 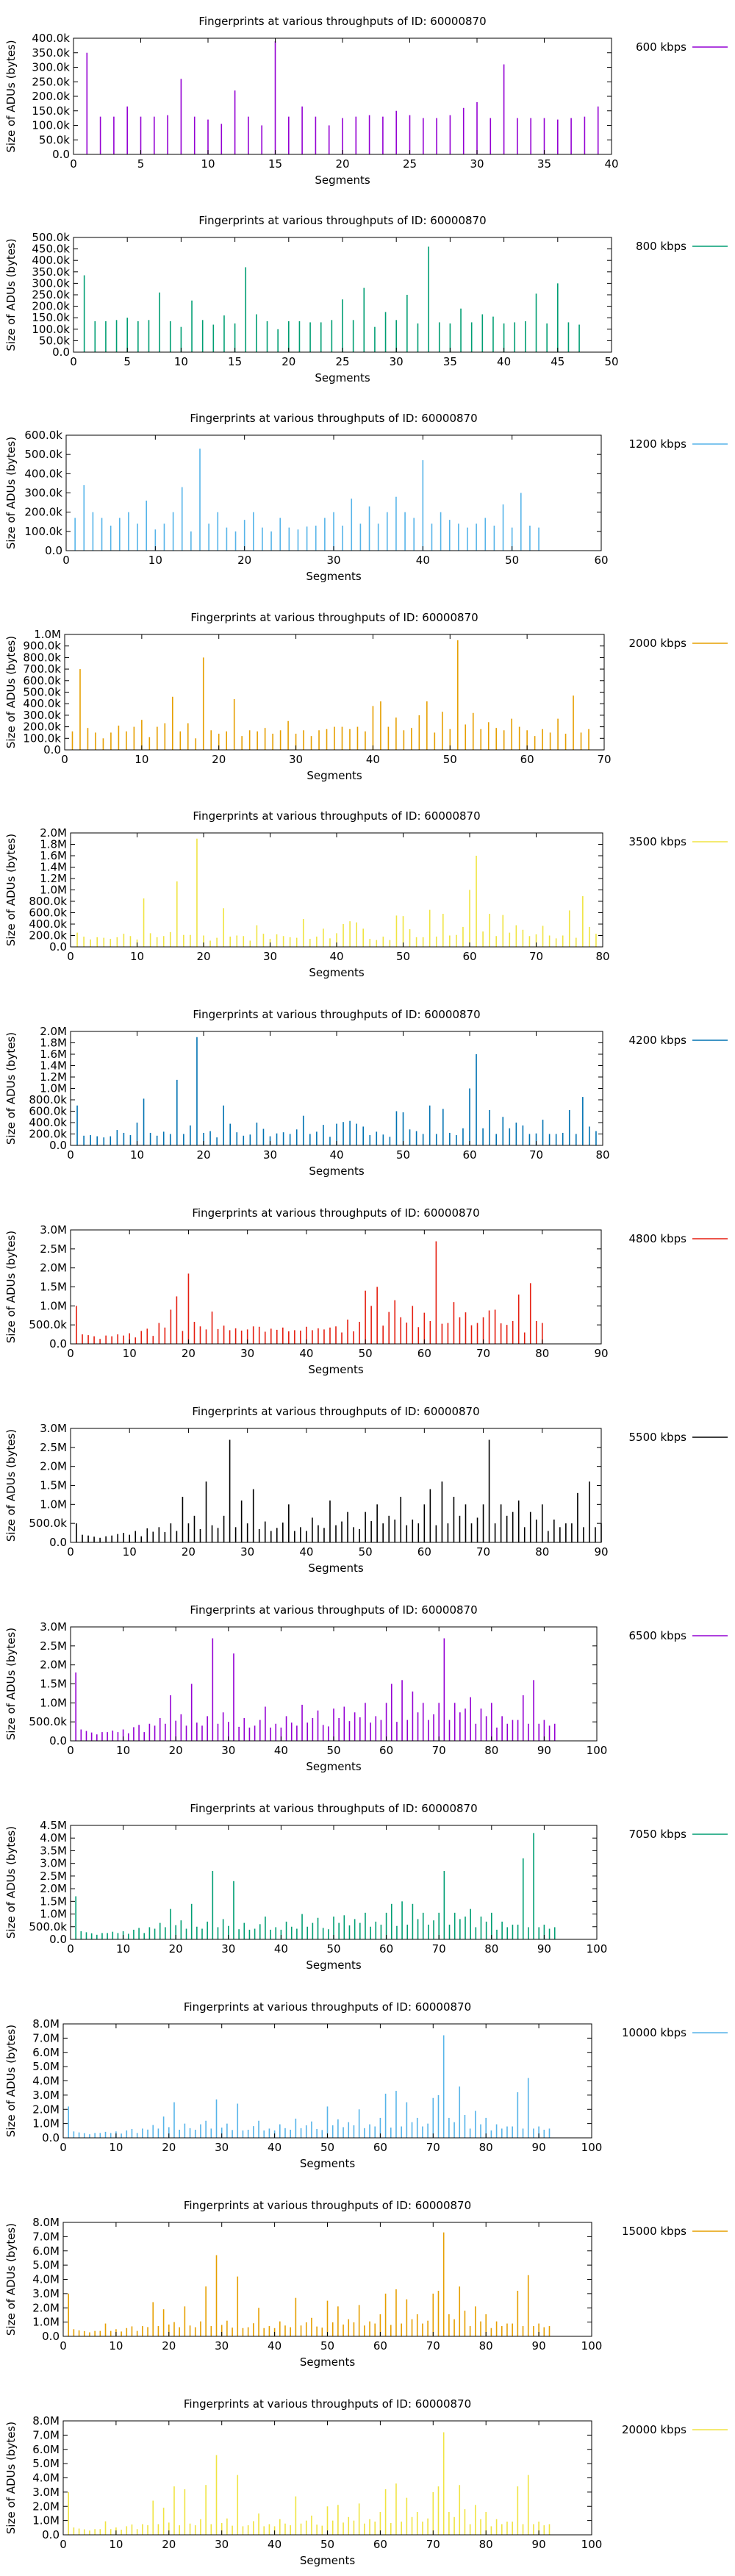 I want to click on y-tick-label: 450.0k, so click(x=51, y=249).